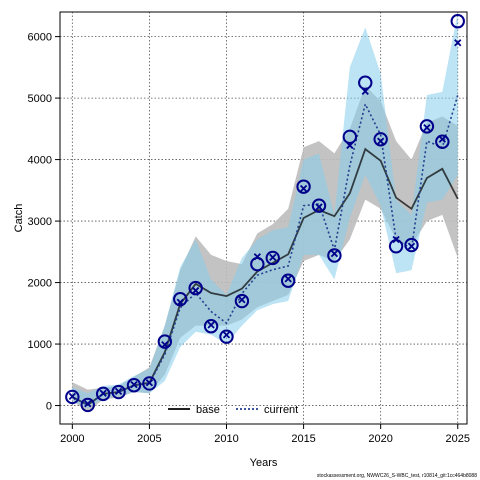  I want to click on legend: base current, so click(233, 410).